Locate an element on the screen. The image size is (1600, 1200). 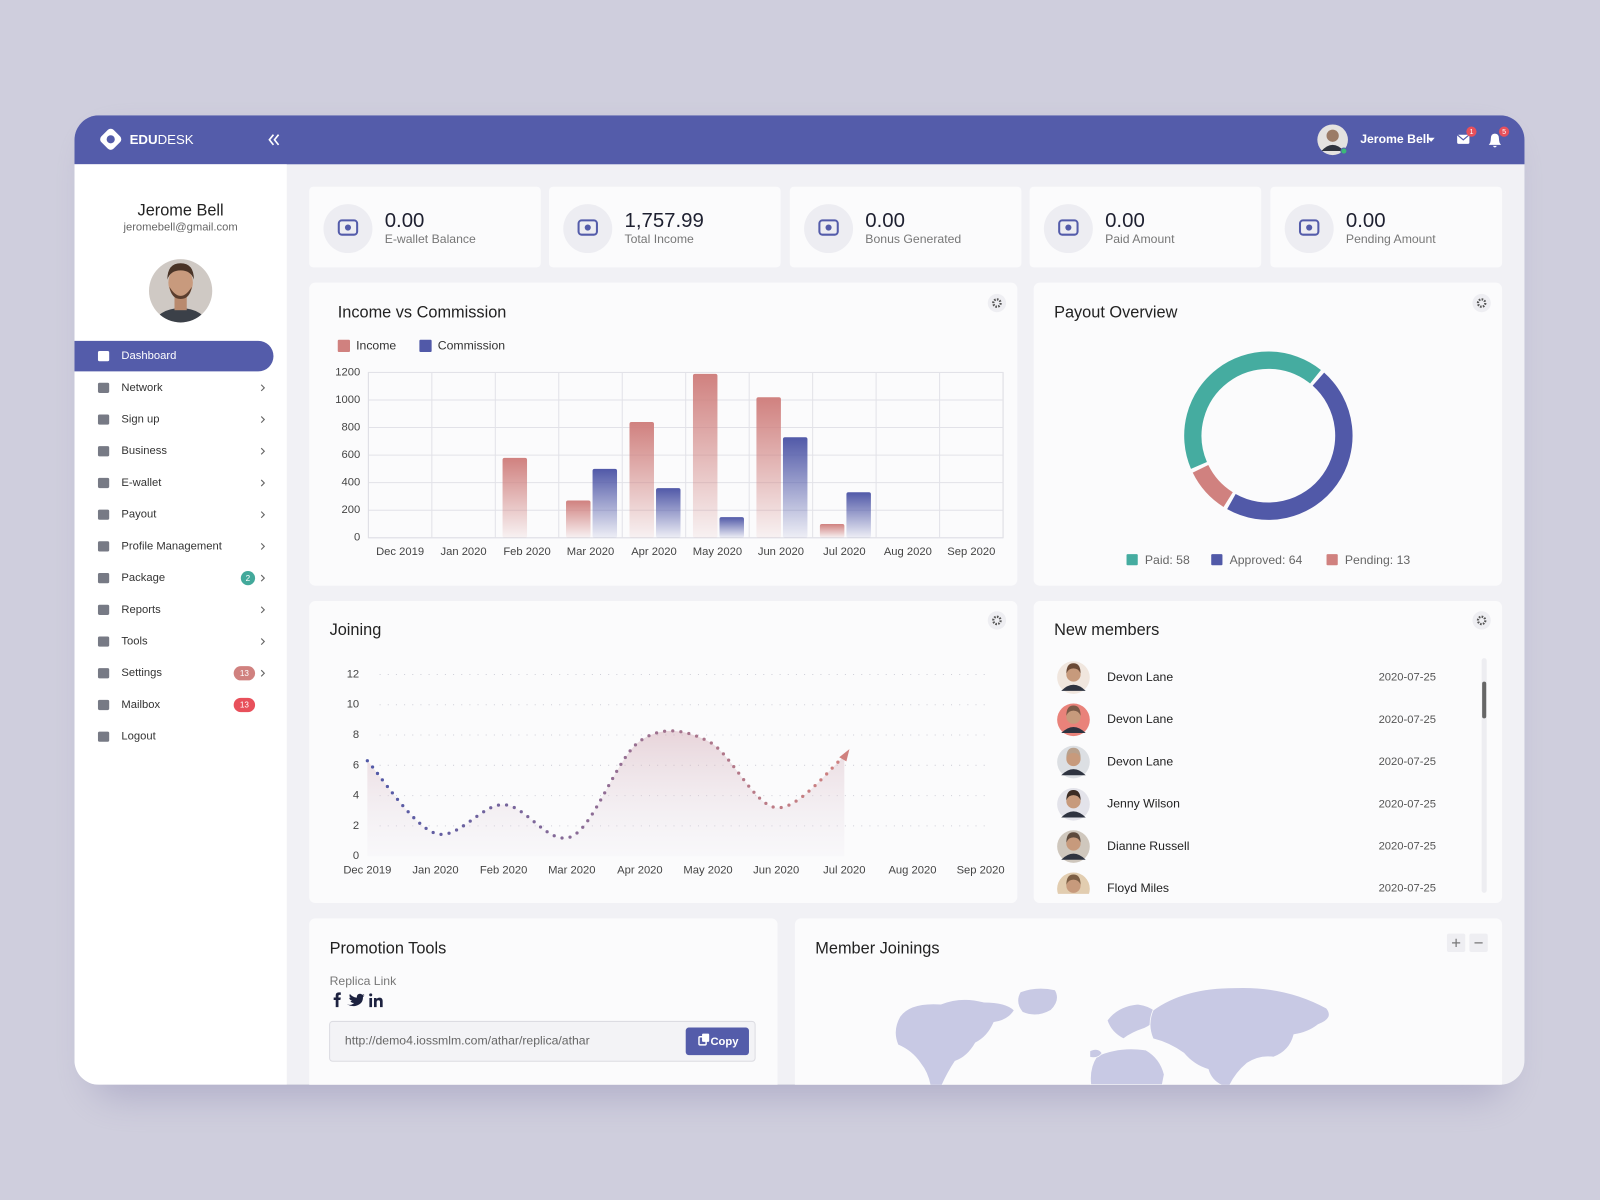
legend-label: Commission is located at coordinates (471, 346).